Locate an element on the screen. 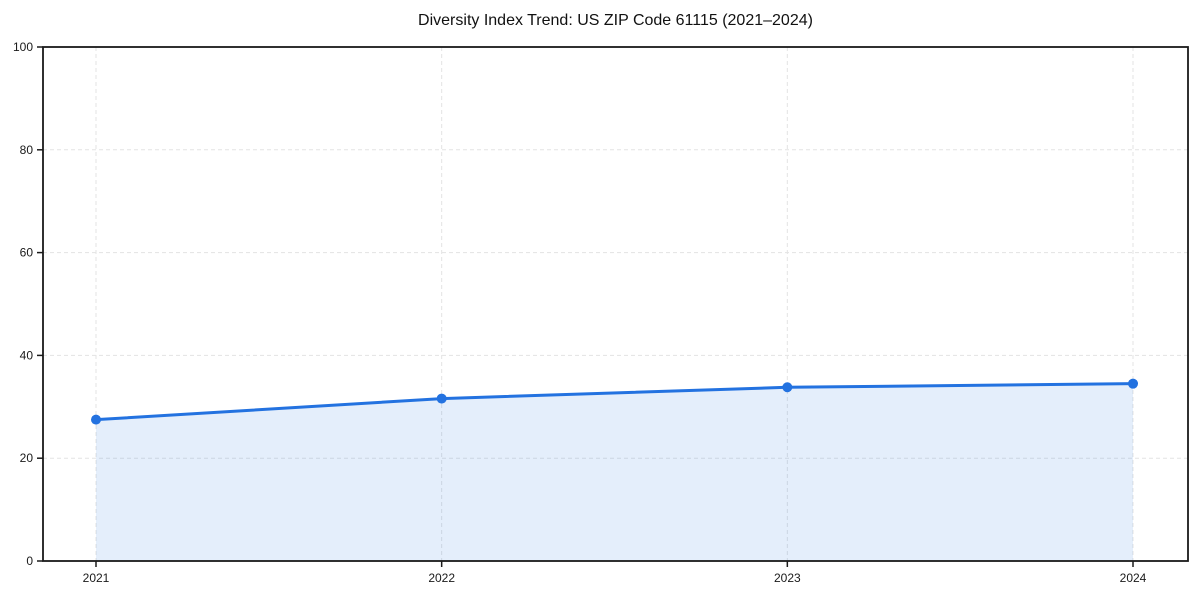 The height and width of the screenshot is (600, 1200). y-tick-label: 20 is located at coordinates (27, 458).